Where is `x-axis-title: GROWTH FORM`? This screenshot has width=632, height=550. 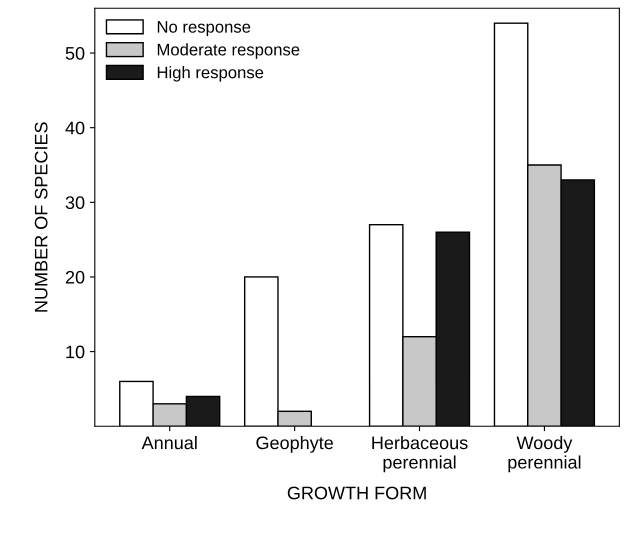
x-axis-title: GROWTH FORM is located at coordinates (357, 493).